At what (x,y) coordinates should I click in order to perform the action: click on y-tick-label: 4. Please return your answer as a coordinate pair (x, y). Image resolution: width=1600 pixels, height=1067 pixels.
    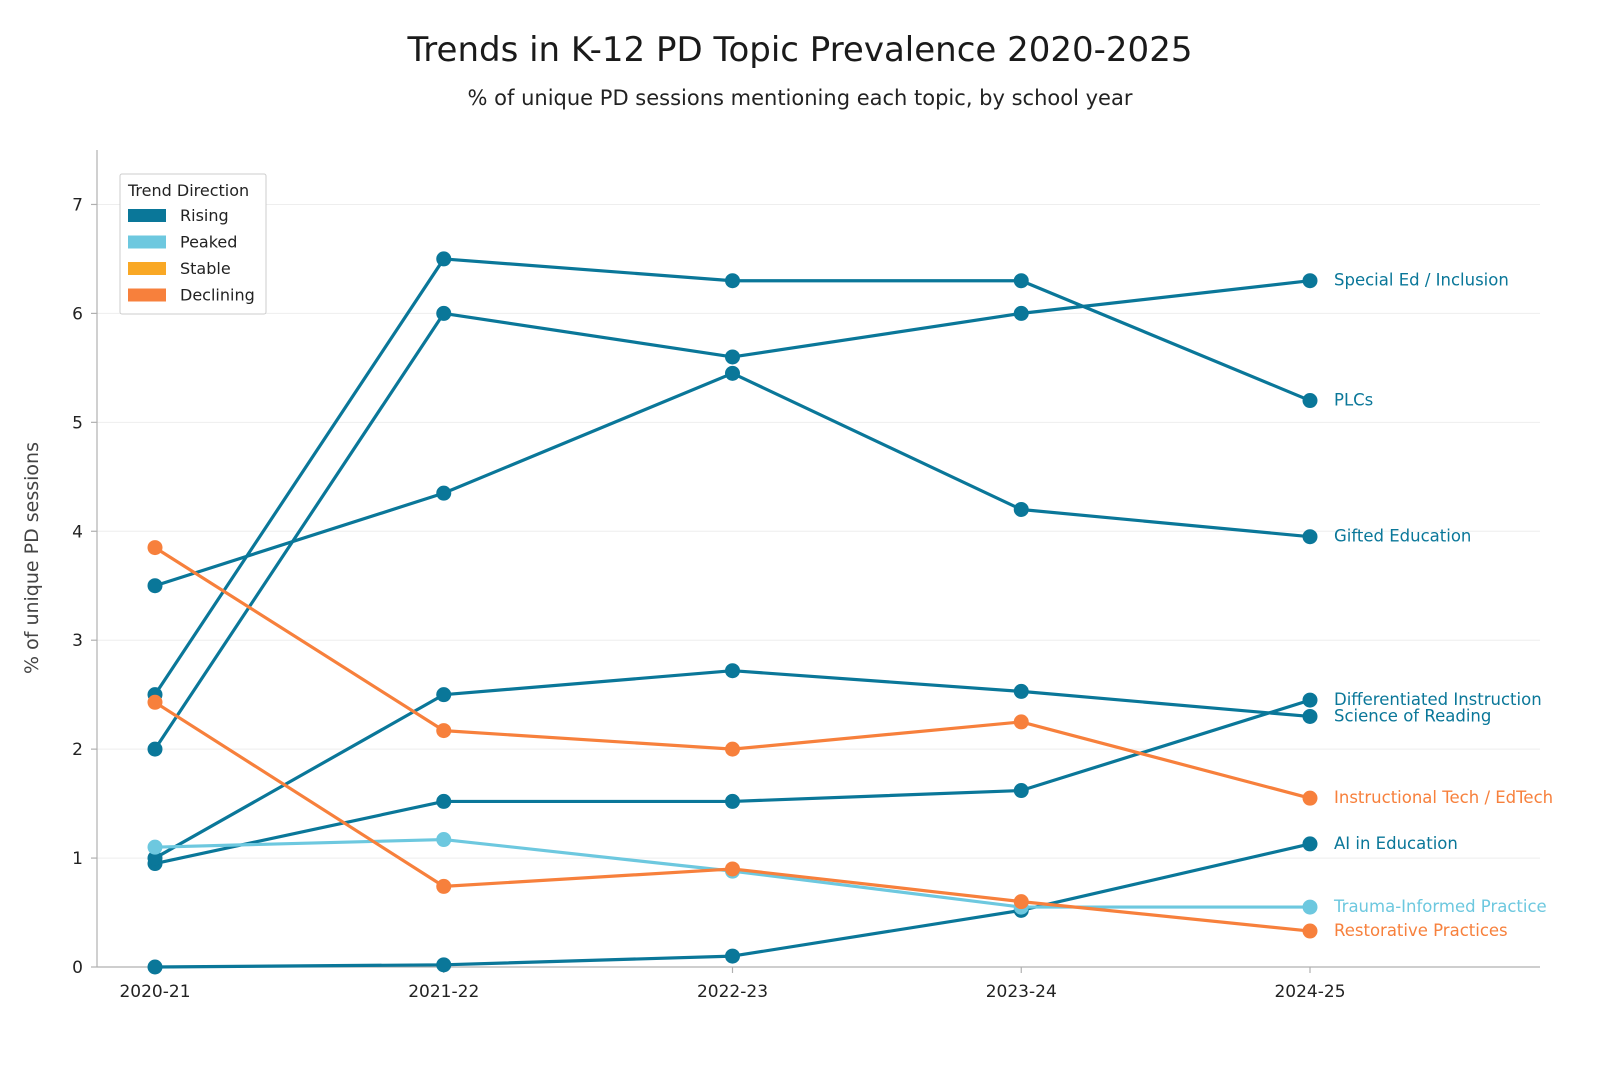
    Looking at the image, I should click on (77, 532).